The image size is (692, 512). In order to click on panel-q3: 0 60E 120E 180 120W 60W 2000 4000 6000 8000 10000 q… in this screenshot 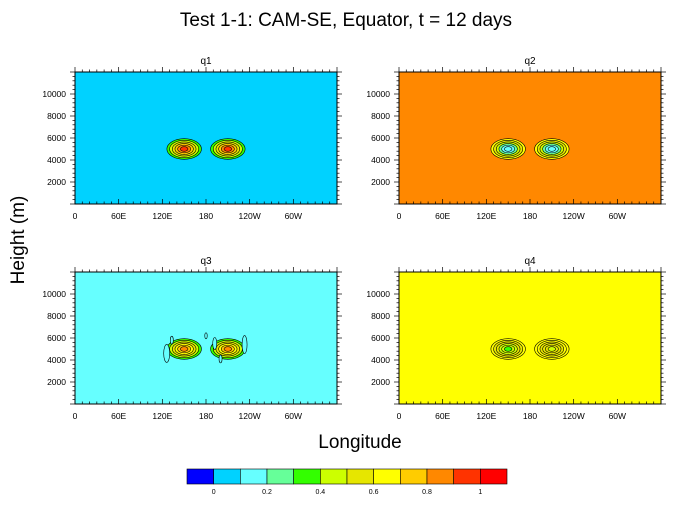, I will do `click(192, 338)`.